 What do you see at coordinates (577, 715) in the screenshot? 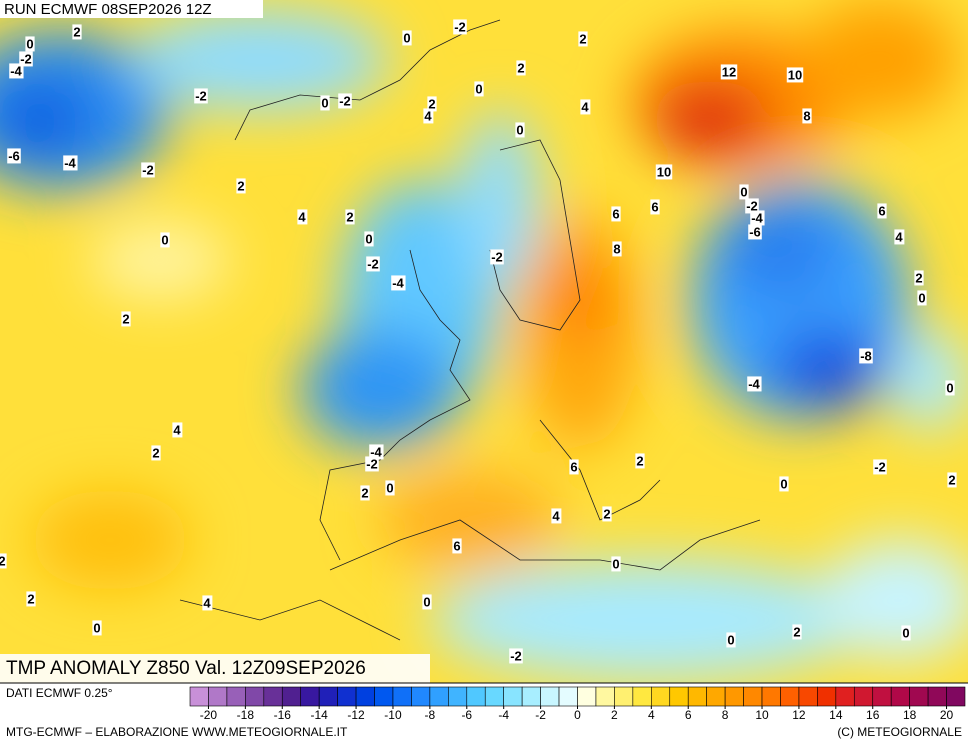
I see `colorbar-tick-label: 0` at bounding box center [577, 715].